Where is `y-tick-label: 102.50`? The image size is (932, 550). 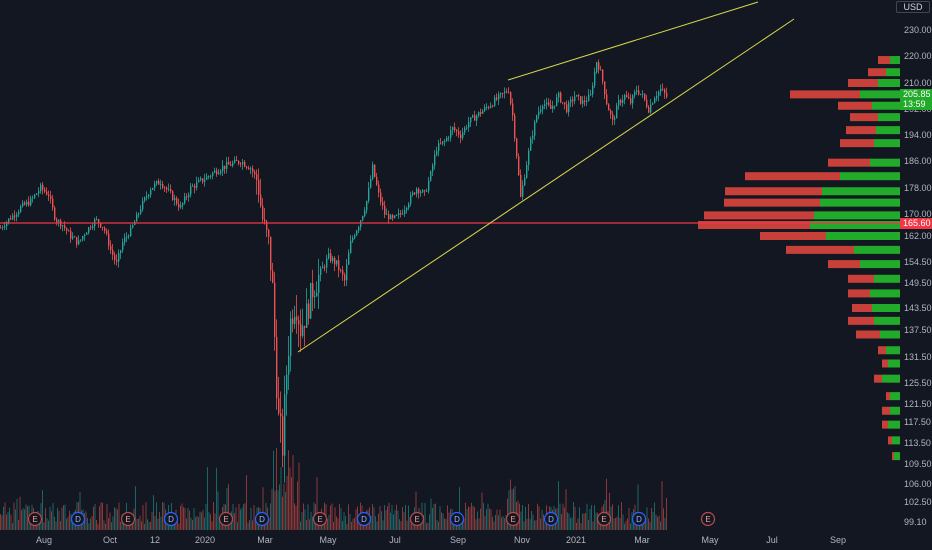 y-tick-label: 102.50 is located at coordinates (918, 502).